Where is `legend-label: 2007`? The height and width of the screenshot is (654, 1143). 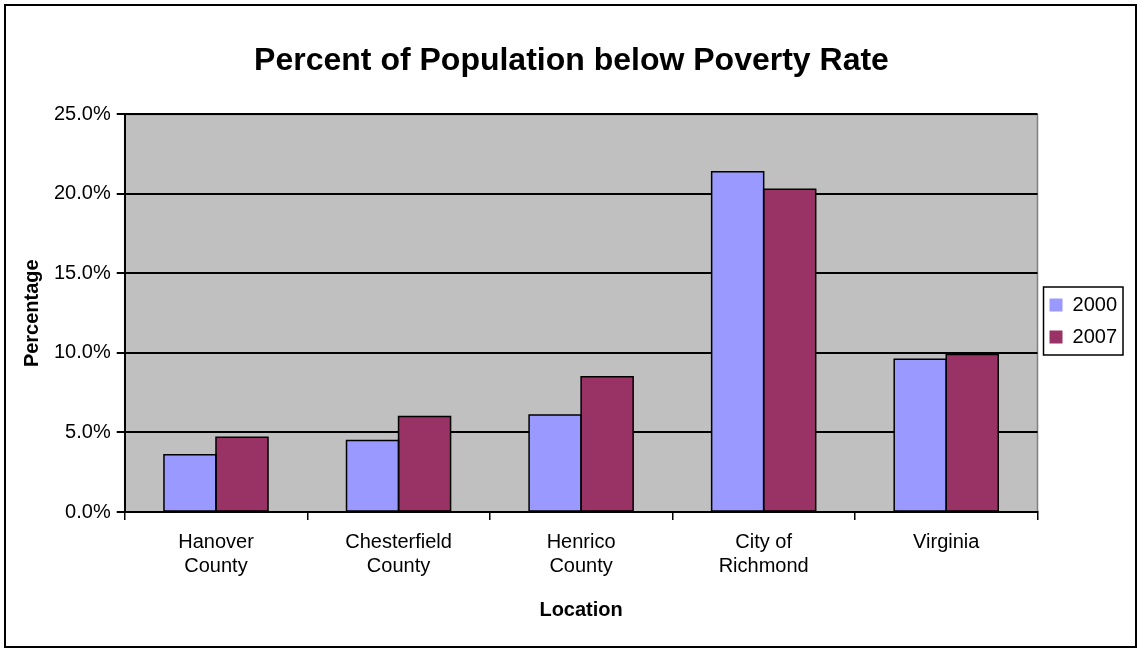
legend-label: 2007 is located at coordinates (1095, 335).